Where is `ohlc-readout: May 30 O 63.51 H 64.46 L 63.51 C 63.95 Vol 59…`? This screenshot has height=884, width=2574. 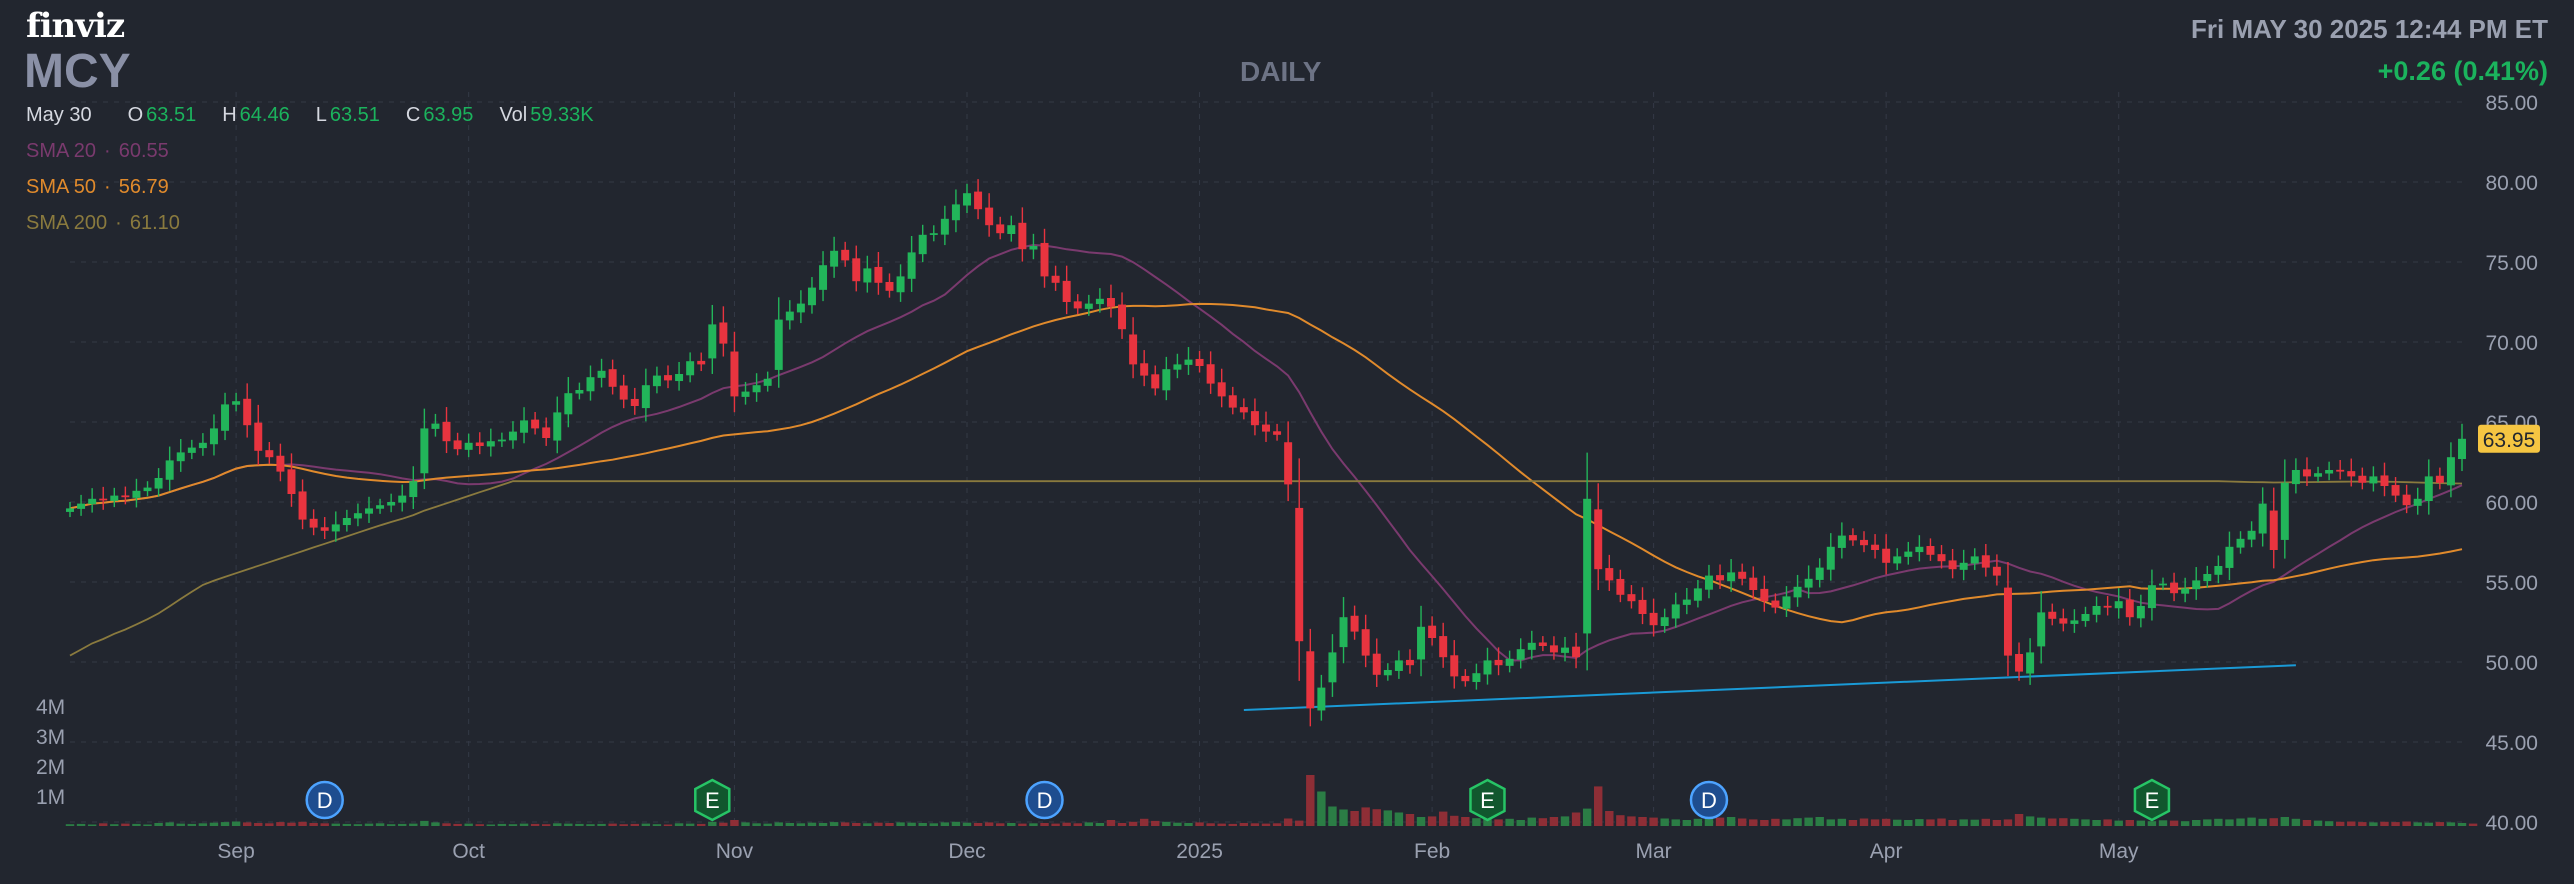 ohlc-readout: May 30 O 63.51 H 64.46 L 63.51 C 63.95 Vol 59… is located at coordinates (323, 115).